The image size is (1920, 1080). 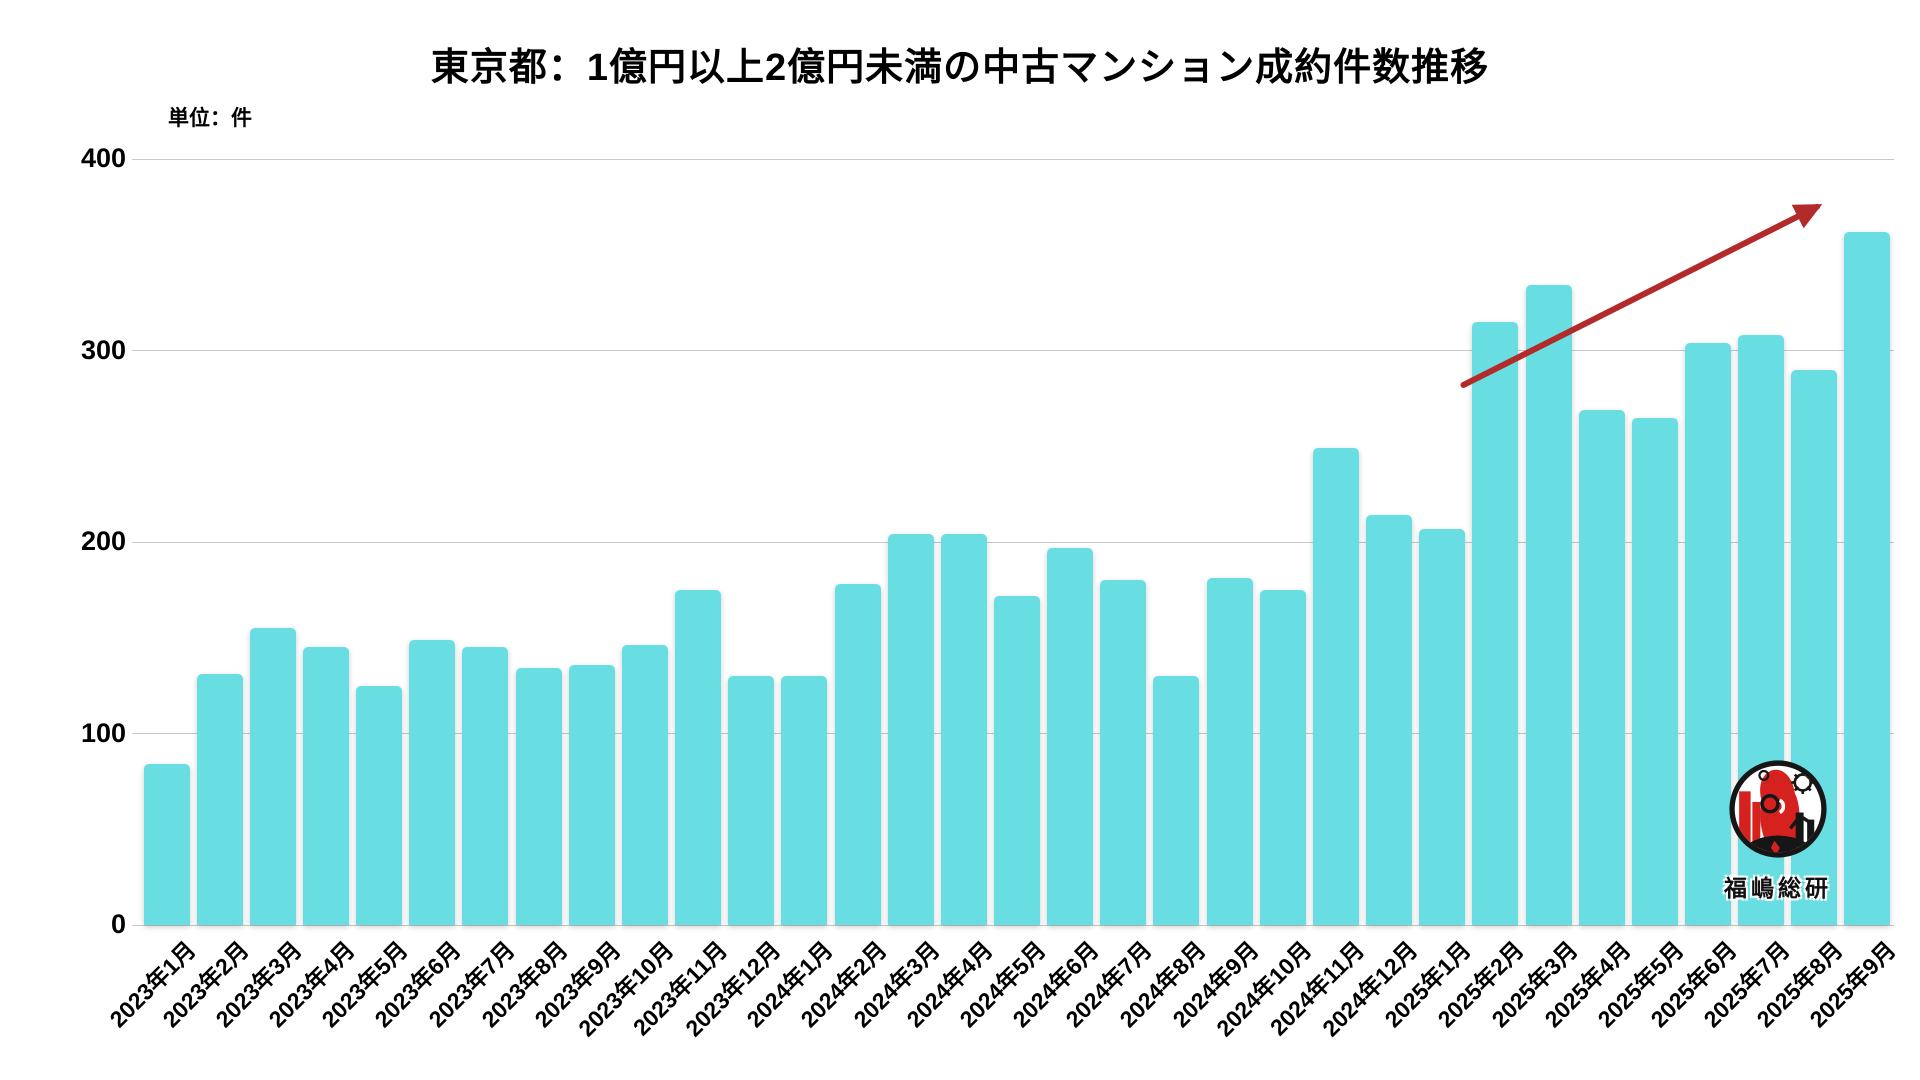 What do you see at coordinates (644, 785) in the screenshot?
I see `bar-2023年10月` at bounding box center [644, 785].